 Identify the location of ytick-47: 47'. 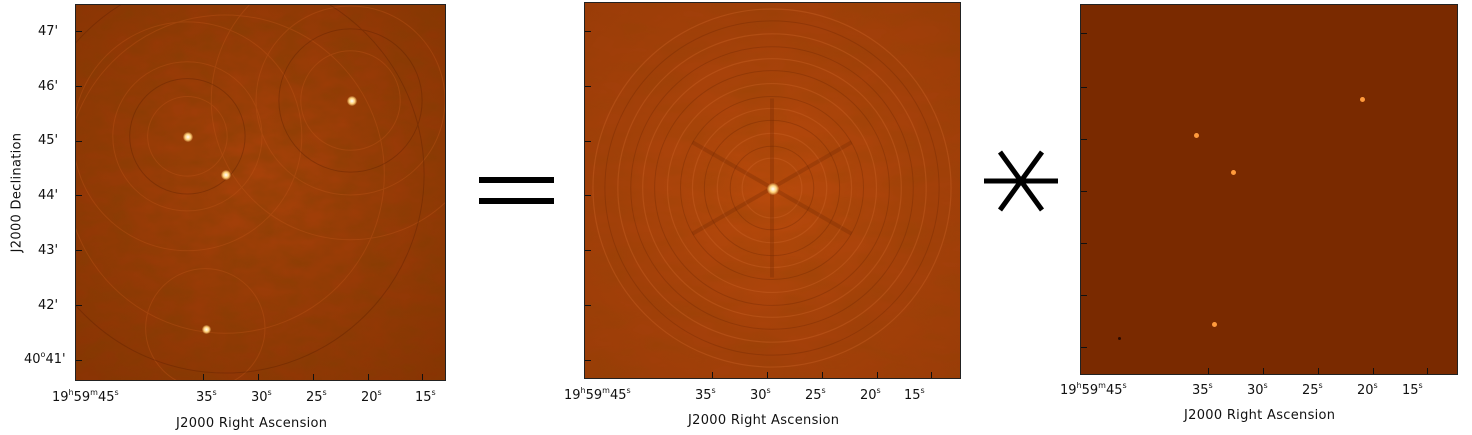
(48, 31).